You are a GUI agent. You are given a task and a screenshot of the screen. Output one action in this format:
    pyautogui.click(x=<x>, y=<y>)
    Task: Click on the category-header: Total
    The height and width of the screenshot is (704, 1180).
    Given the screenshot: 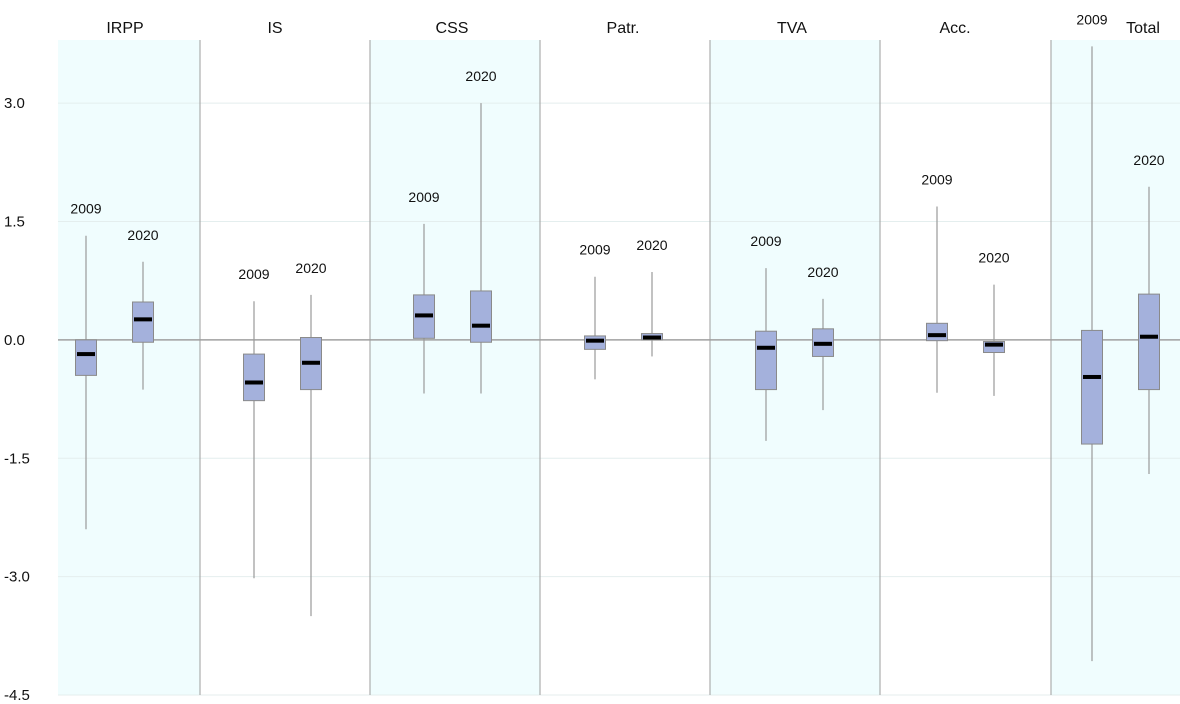 What is the action you would take?
    pyautogui.click(x=1143, y=28)
    